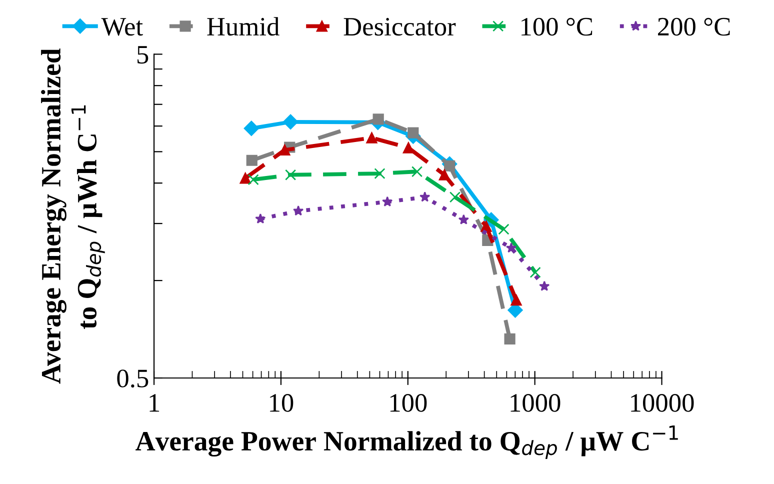  What do you see at coordinates (535, 403) in the screenshot?
I see `x-tick-label: 1000` at bounding box center [535, 403].